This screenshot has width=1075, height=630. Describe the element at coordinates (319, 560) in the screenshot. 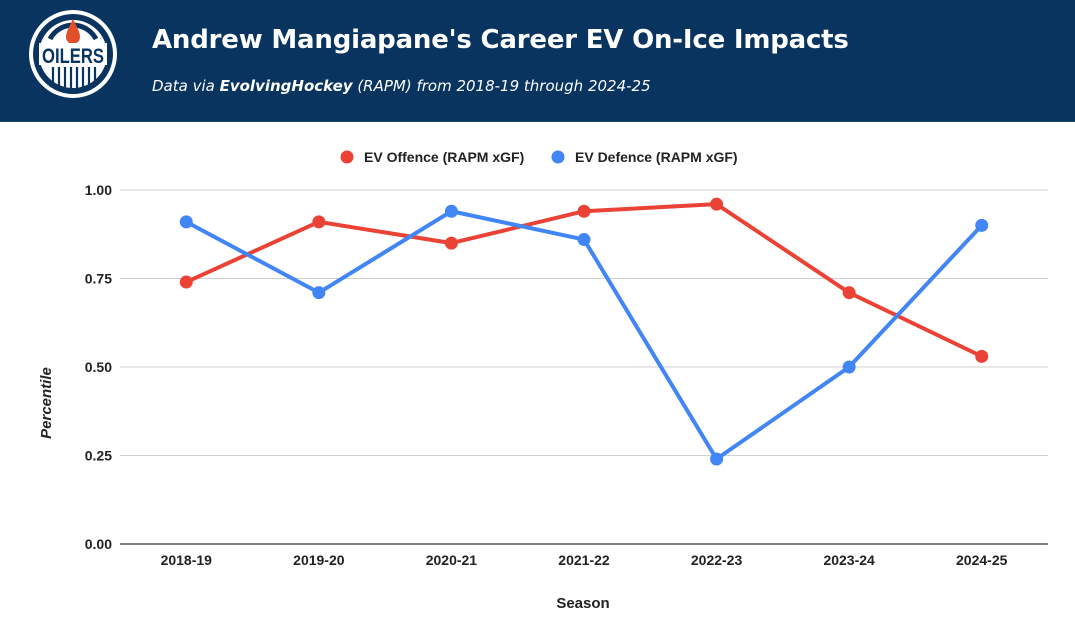

I see `x-tick-label: 2019-20` at that location.